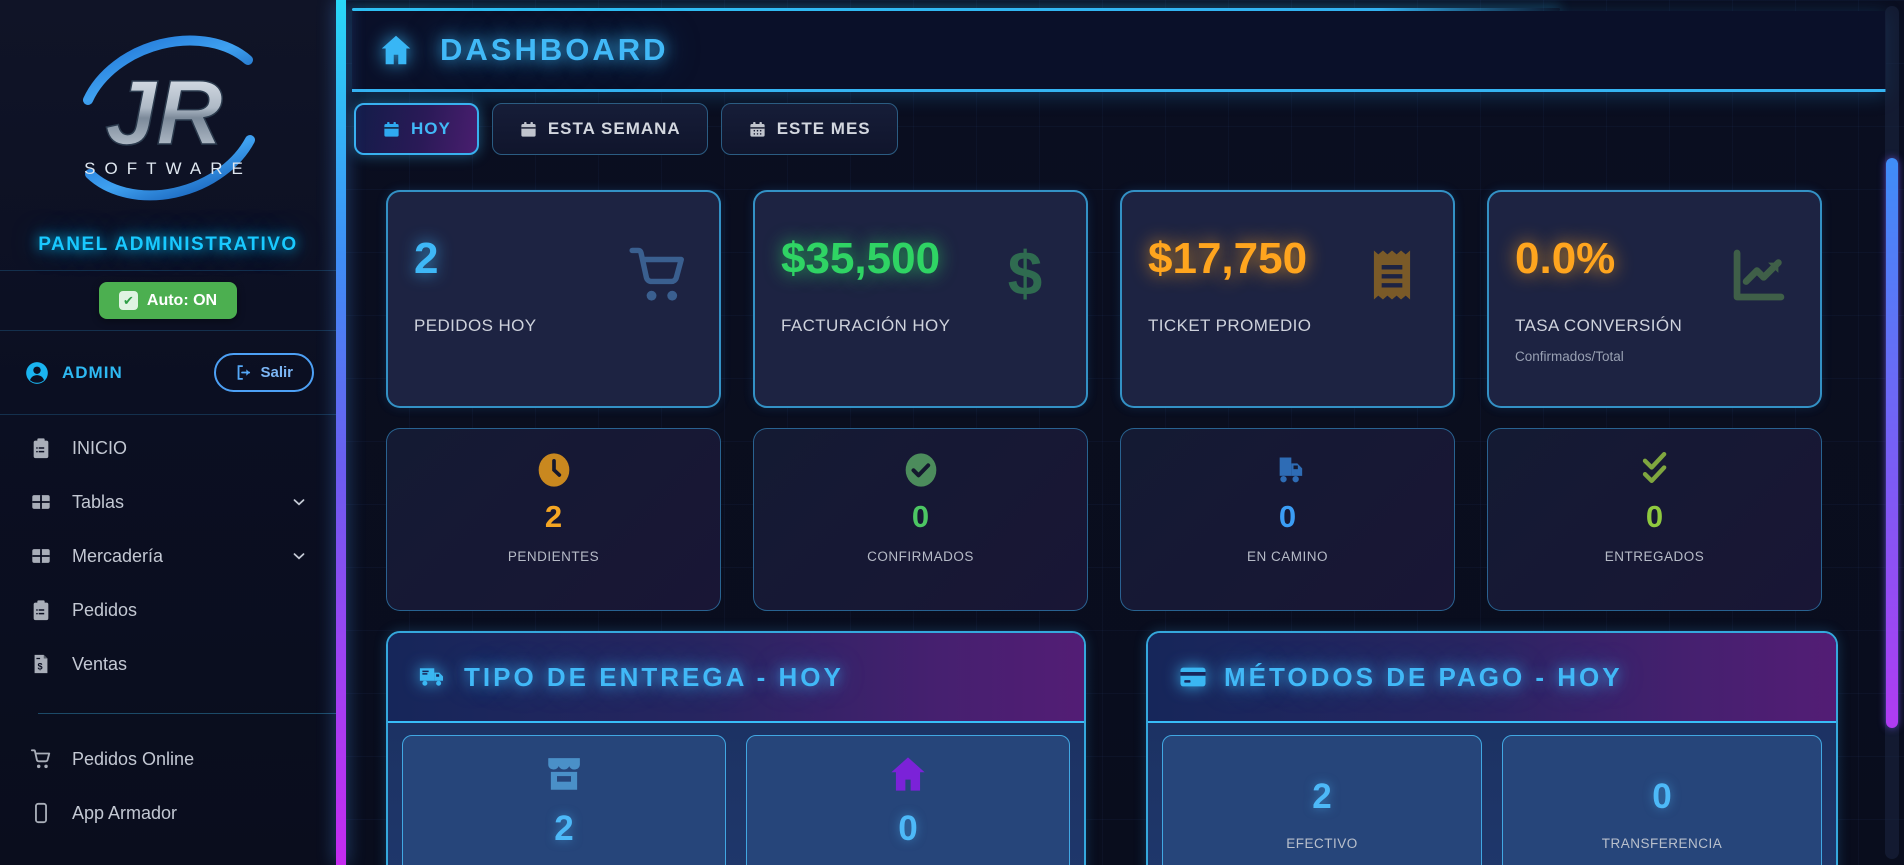  What do you see at coordinates (1287, 556) in the screenshot?
I see `status-label: EN CAMINO` at bounding box center [1287, 556].